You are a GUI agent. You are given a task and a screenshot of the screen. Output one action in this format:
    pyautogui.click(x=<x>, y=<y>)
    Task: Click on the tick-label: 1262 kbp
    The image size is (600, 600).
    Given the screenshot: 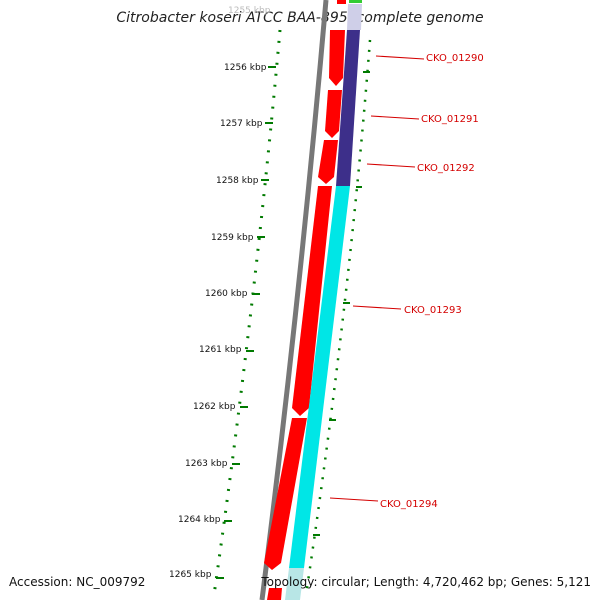 What is the action you would take?
    pyautogui.click(x=214, y=407)
    